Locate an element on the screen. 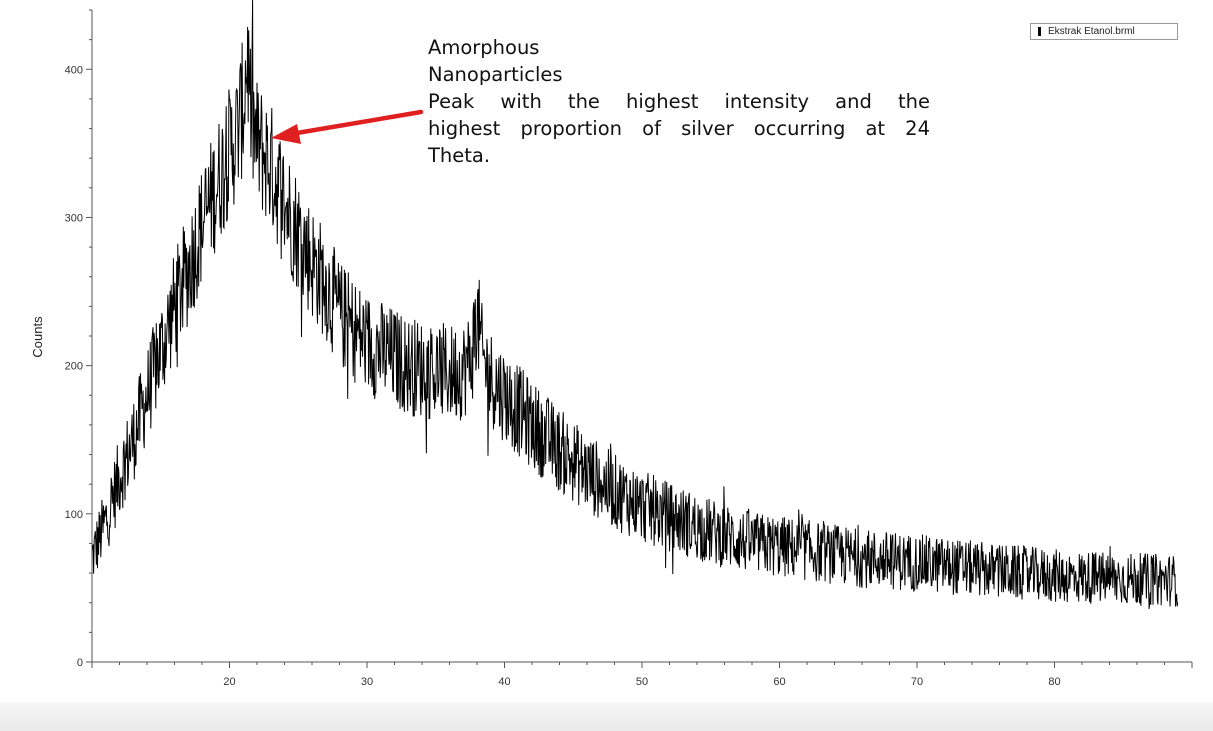  y-axis-title: Counts is located at coordinates (37, 337).